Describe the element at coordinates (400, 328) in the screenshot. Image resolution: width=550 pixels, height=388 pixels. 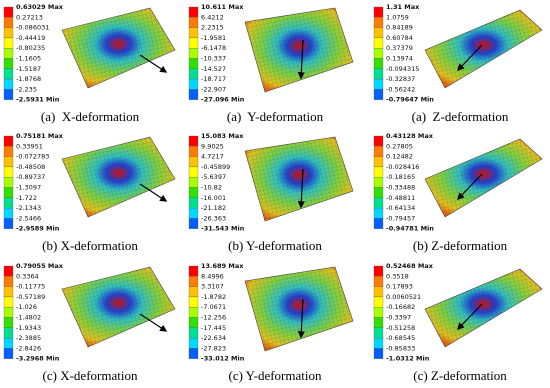
I see `legend-label: -0.51258` at that location.